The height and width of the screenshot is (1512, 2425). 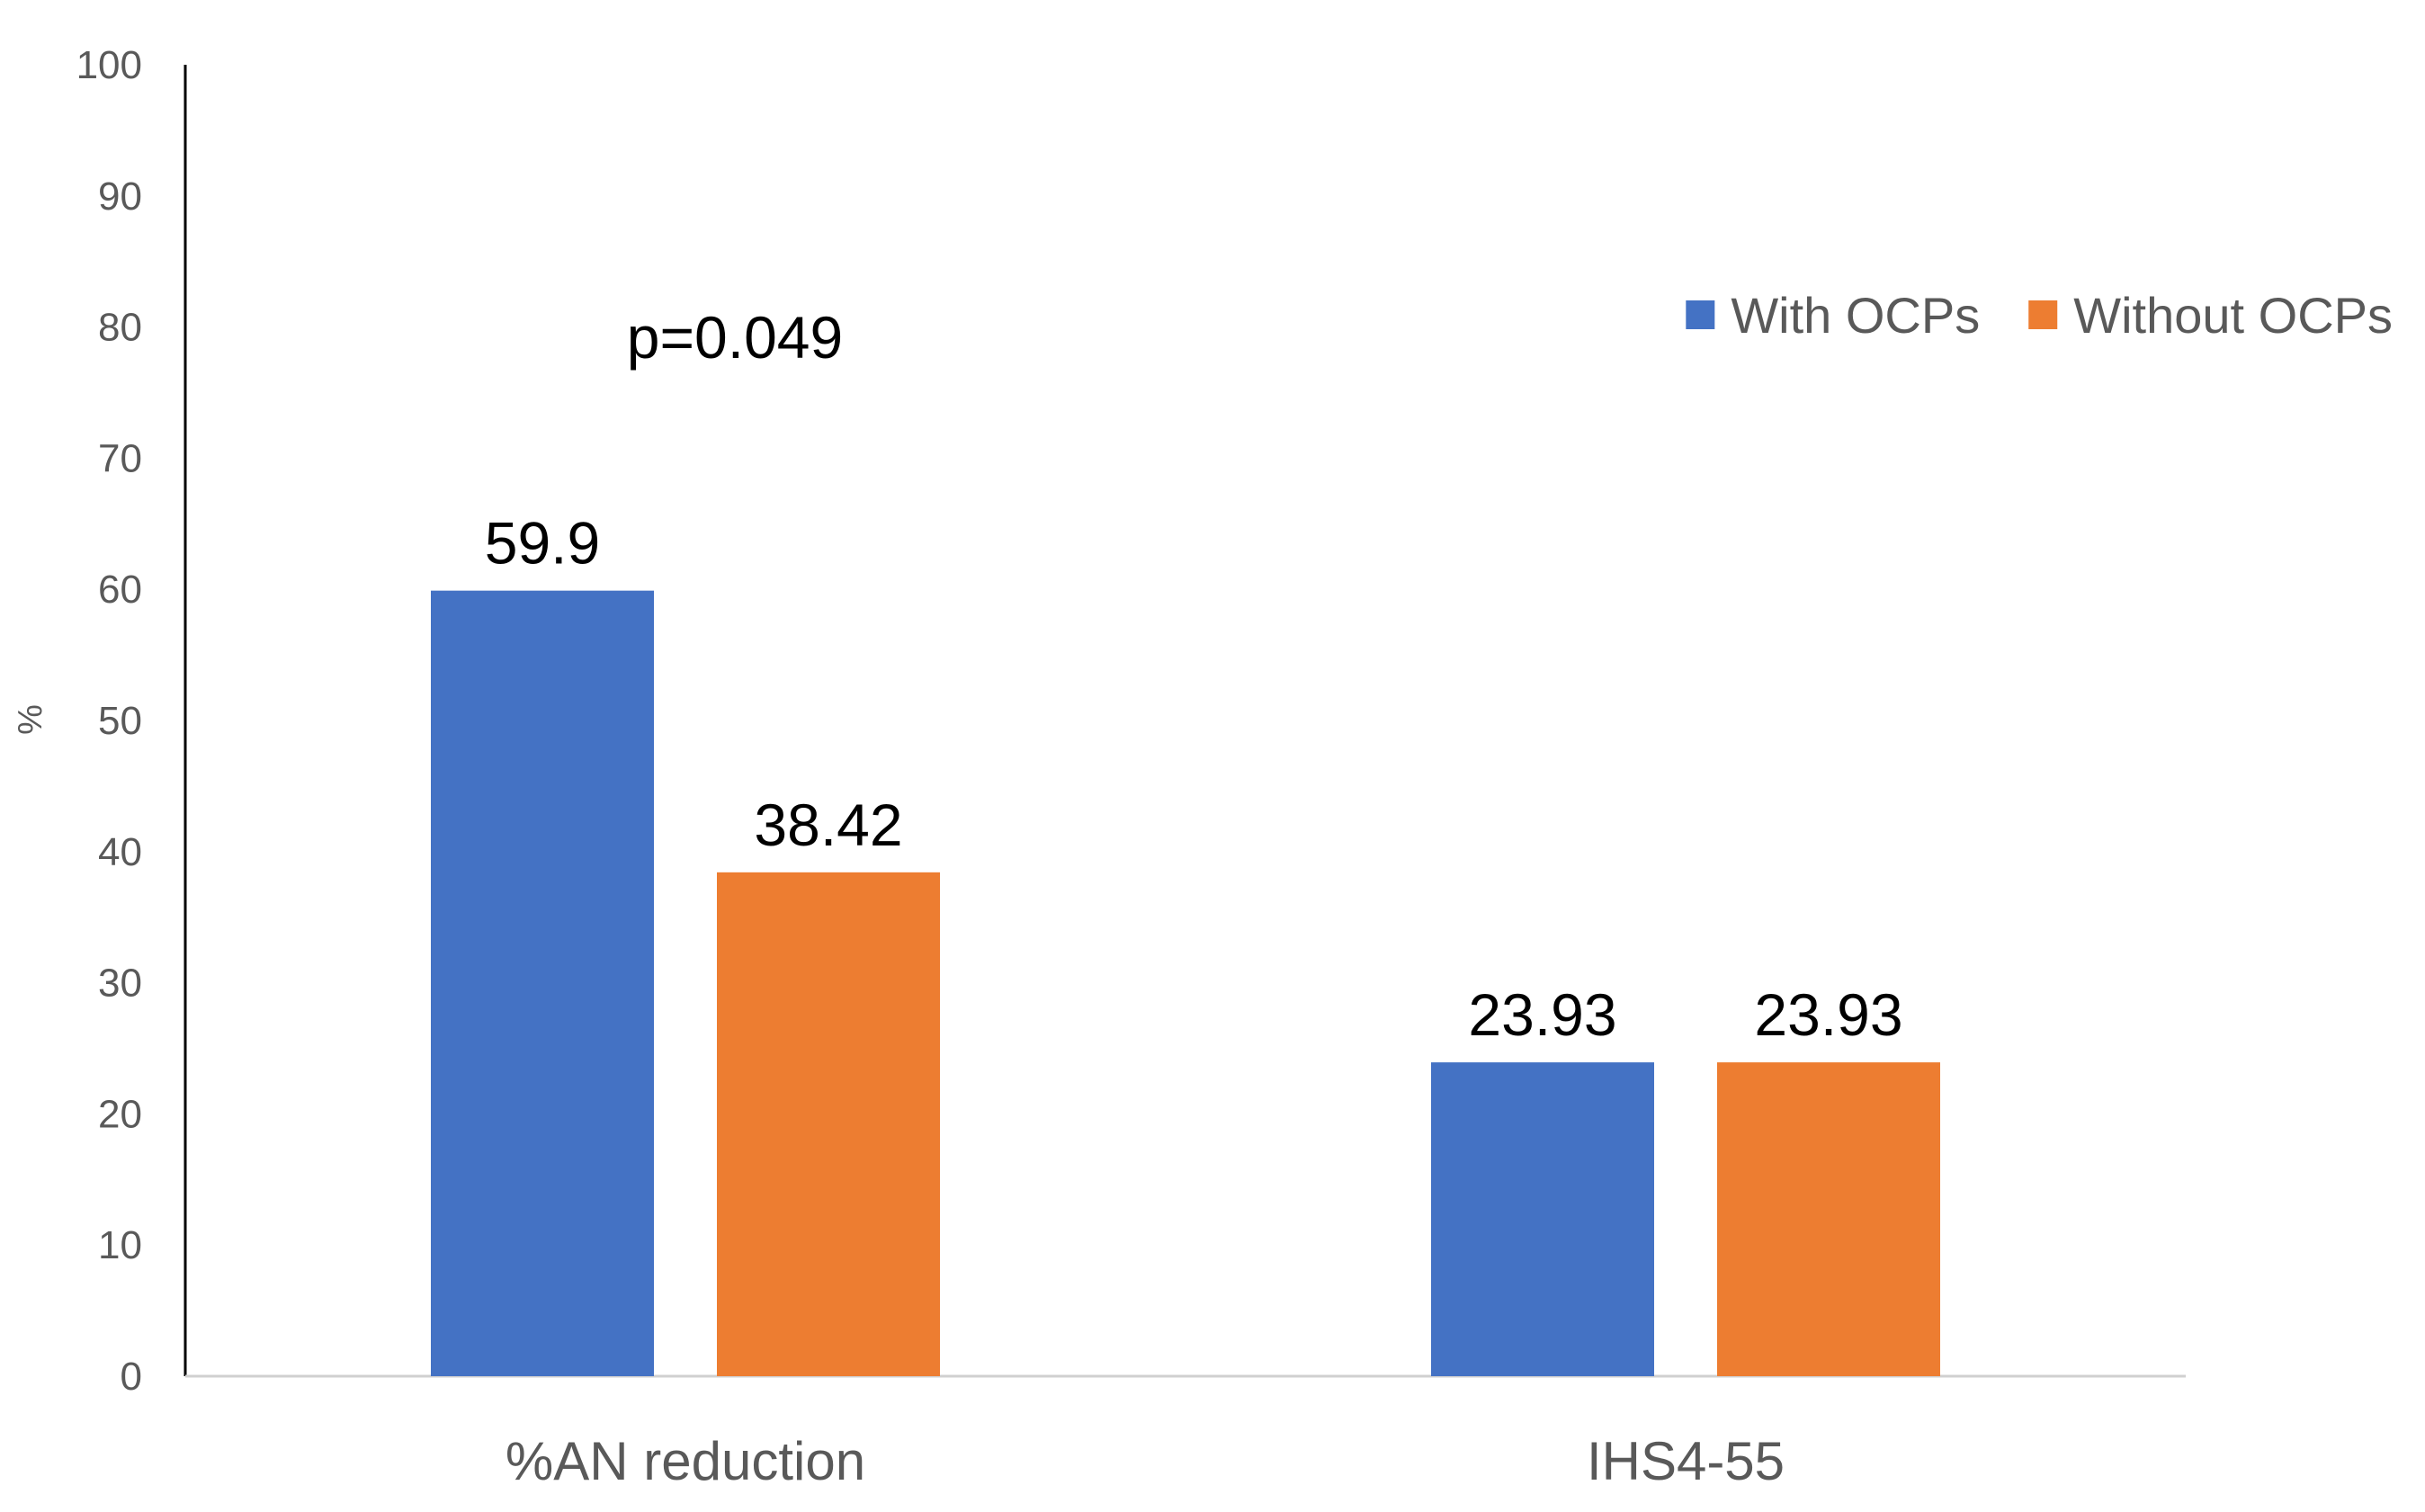 I want to click on y-tick-label: 90, so click(x=120, y=196).